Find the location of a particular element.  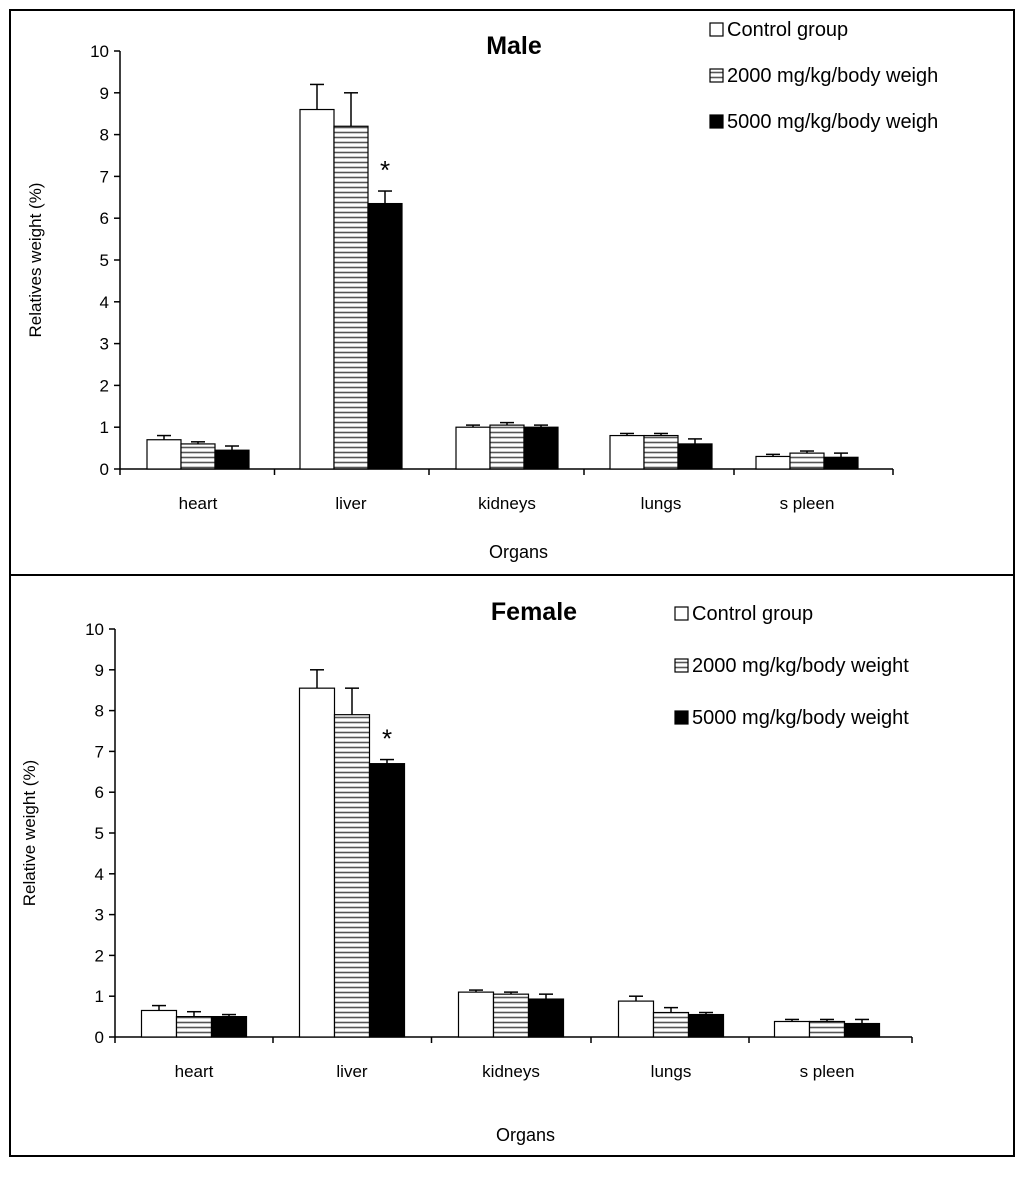

legend-label: 2000 mg/kg/body weigh is located at coordinates (832, 76).